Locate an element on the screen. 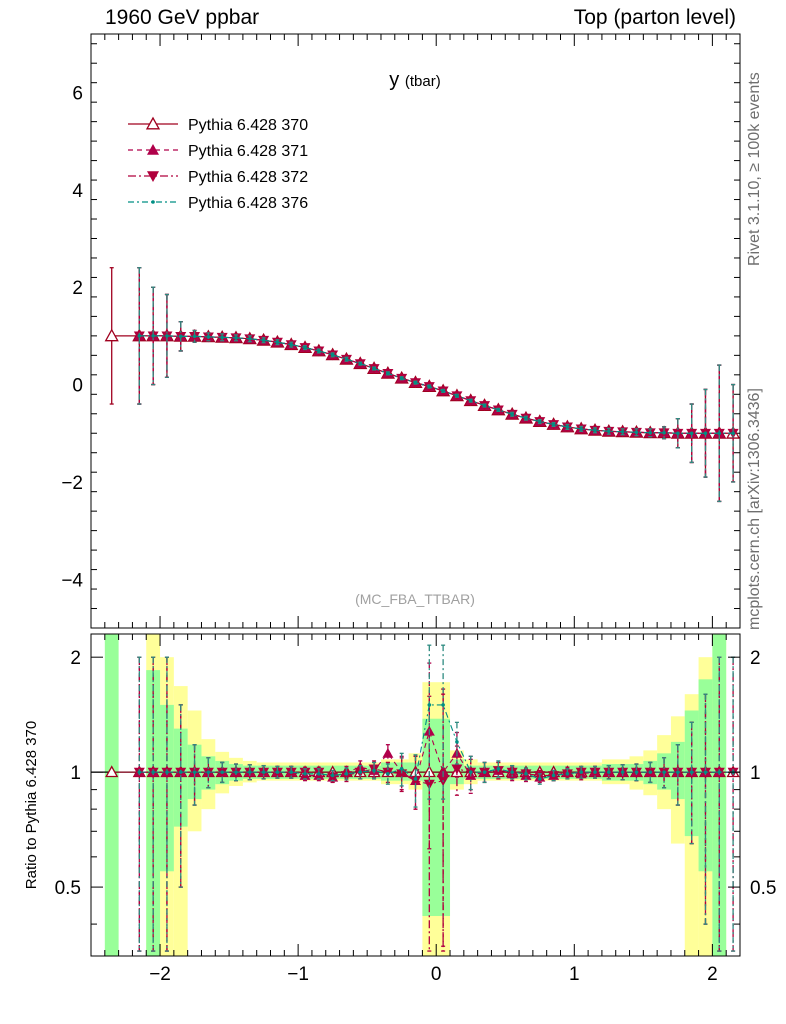  y-tick-label: −4 is located at coordinates (72, 580).